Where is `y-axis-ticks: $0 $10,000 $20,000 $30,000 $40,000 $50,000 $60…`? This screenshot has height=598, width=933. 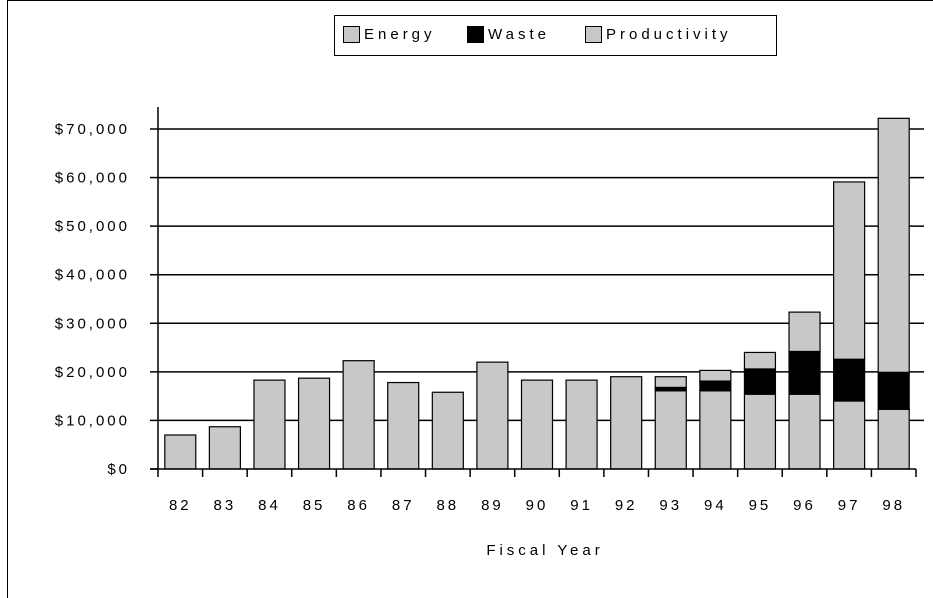
y-axis-ticks: $0 $10,000 $20,000 $30,000 $40,000 $50,000 $60… is located at coordinates (106, 299).